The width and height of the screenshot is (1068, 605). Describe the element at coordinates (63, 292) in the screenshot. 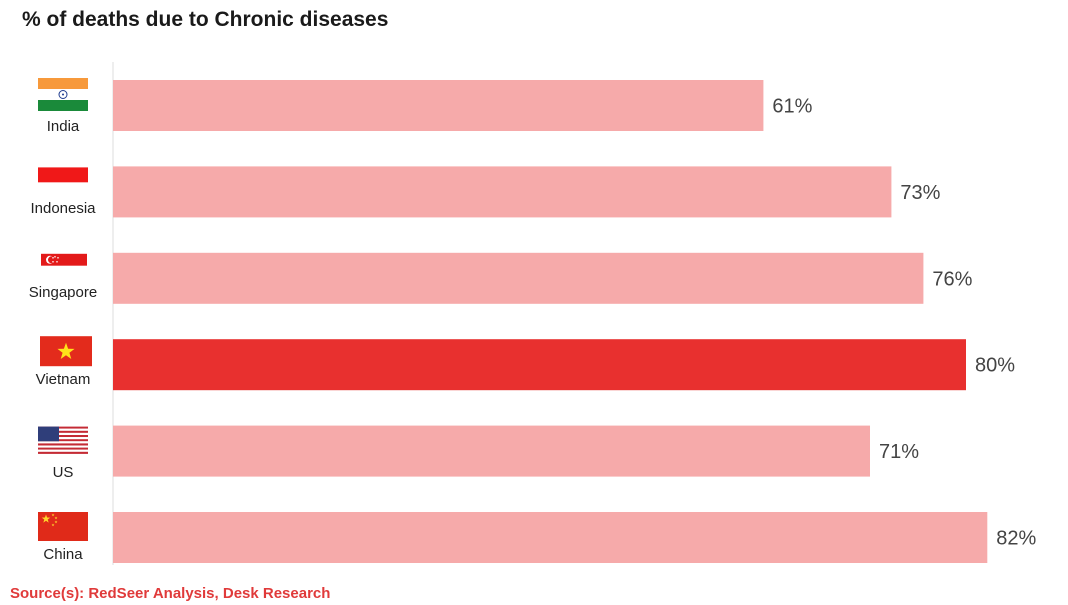

I see `category-label: Singapore` at that location.